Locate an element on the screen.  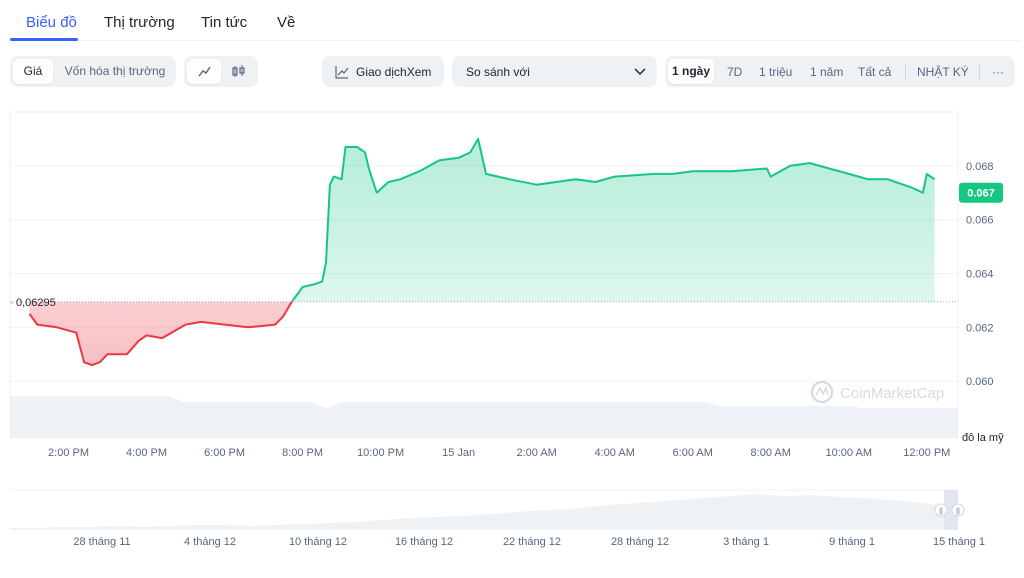
range-1m-button: 1 triệu is located at coordinates (776, 72).